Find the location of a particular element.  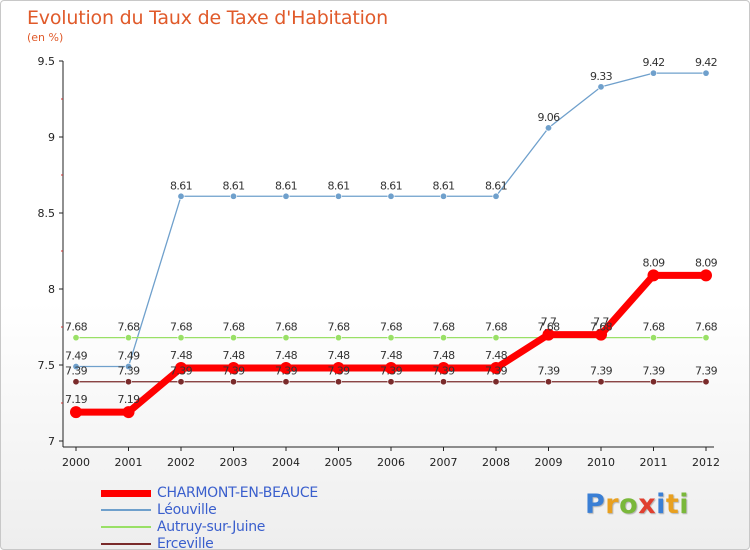

logo-letter: t is located at coordinates (672, 504).